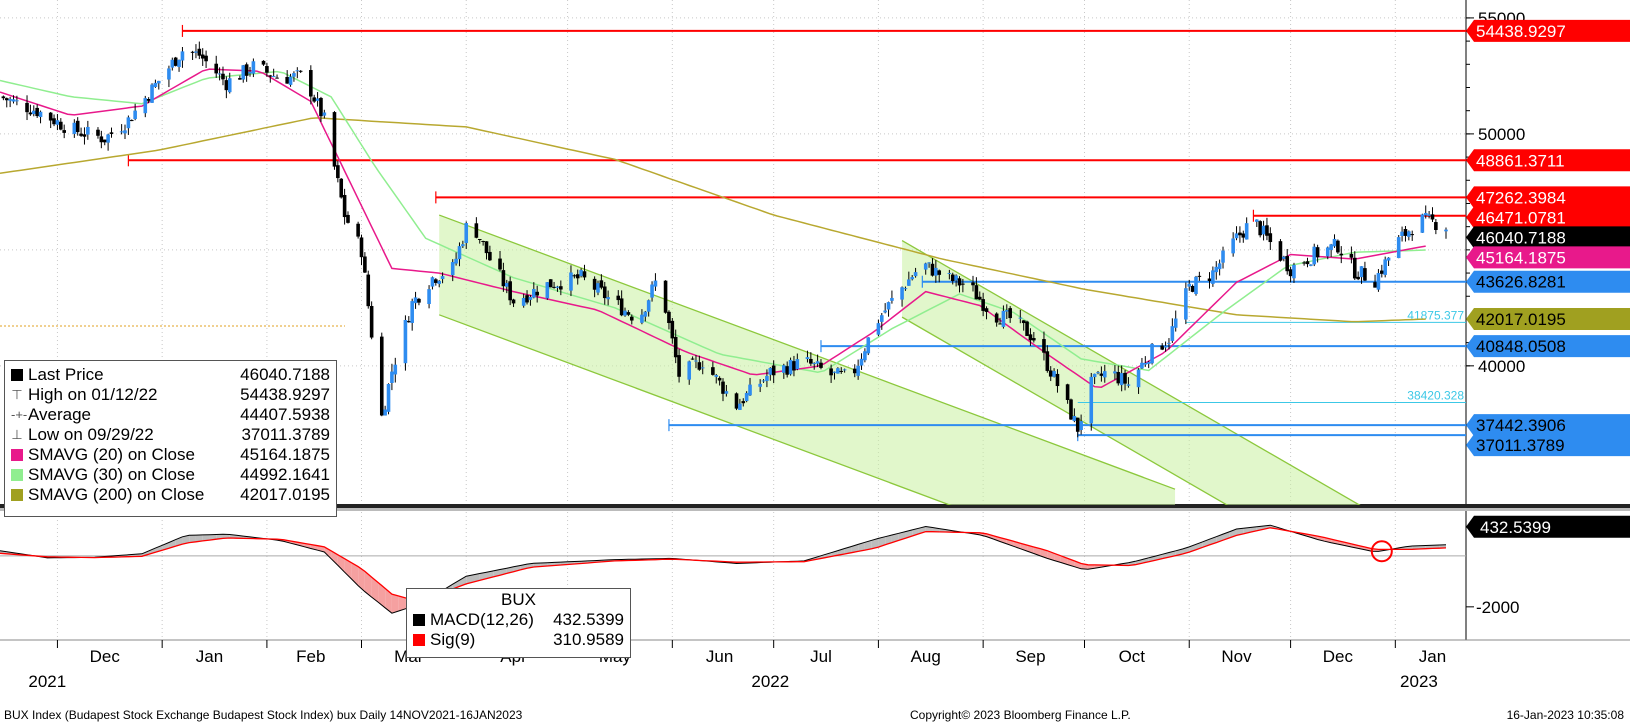 The height and width of the screenshot is (727, 1630). Describe the element at coordinates (1419, 681) in the screenshot. I see `year-label: 2023` at that location.